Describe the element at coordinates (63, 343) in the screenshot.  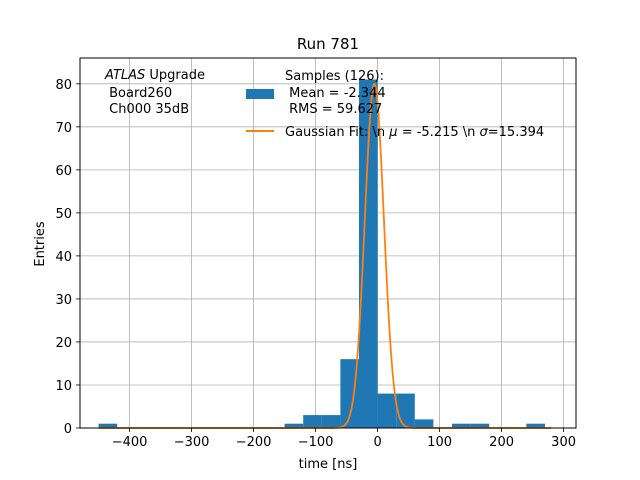
I see `y-tick-label: 20` at that location.